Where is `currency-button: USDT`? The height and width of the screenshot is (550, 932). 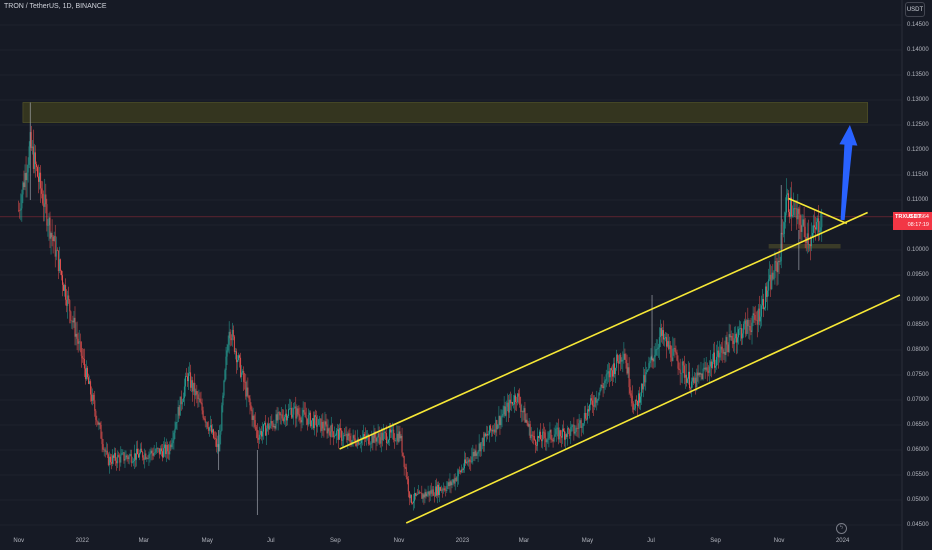 currency-button: USDT is located at coordinates (915, 9).